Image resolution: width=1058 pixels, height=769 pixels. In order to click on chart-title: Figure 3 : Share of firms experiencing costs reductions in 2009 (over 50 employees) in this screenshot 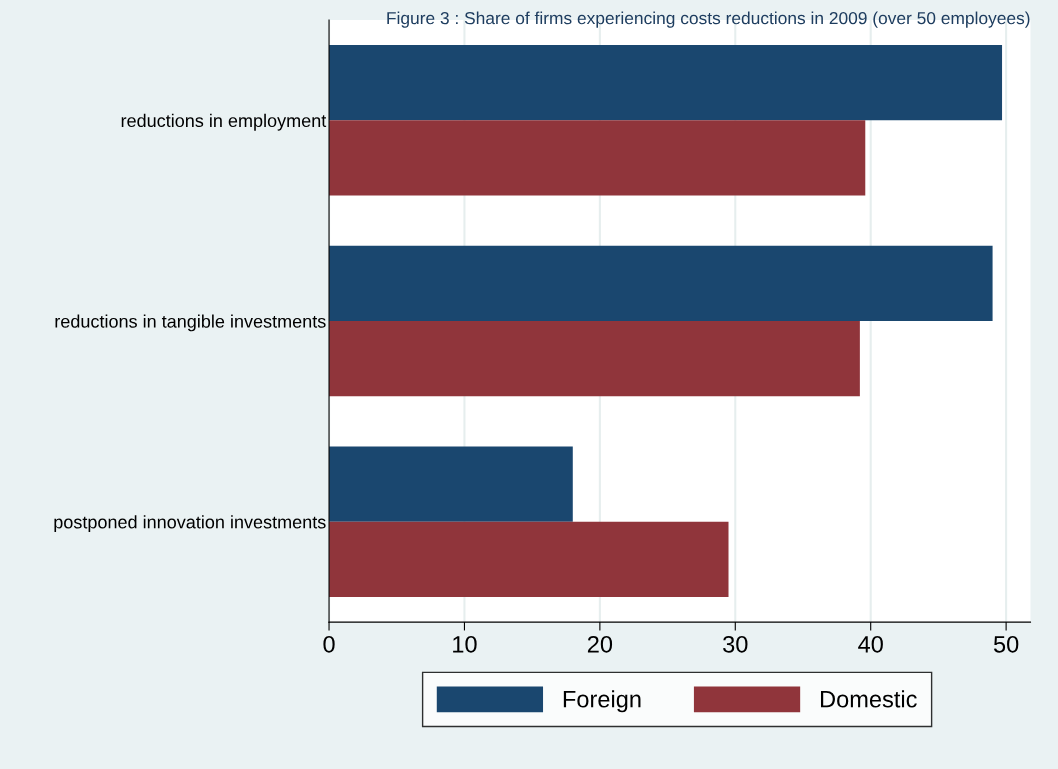, I will do `click(708, 19)`.